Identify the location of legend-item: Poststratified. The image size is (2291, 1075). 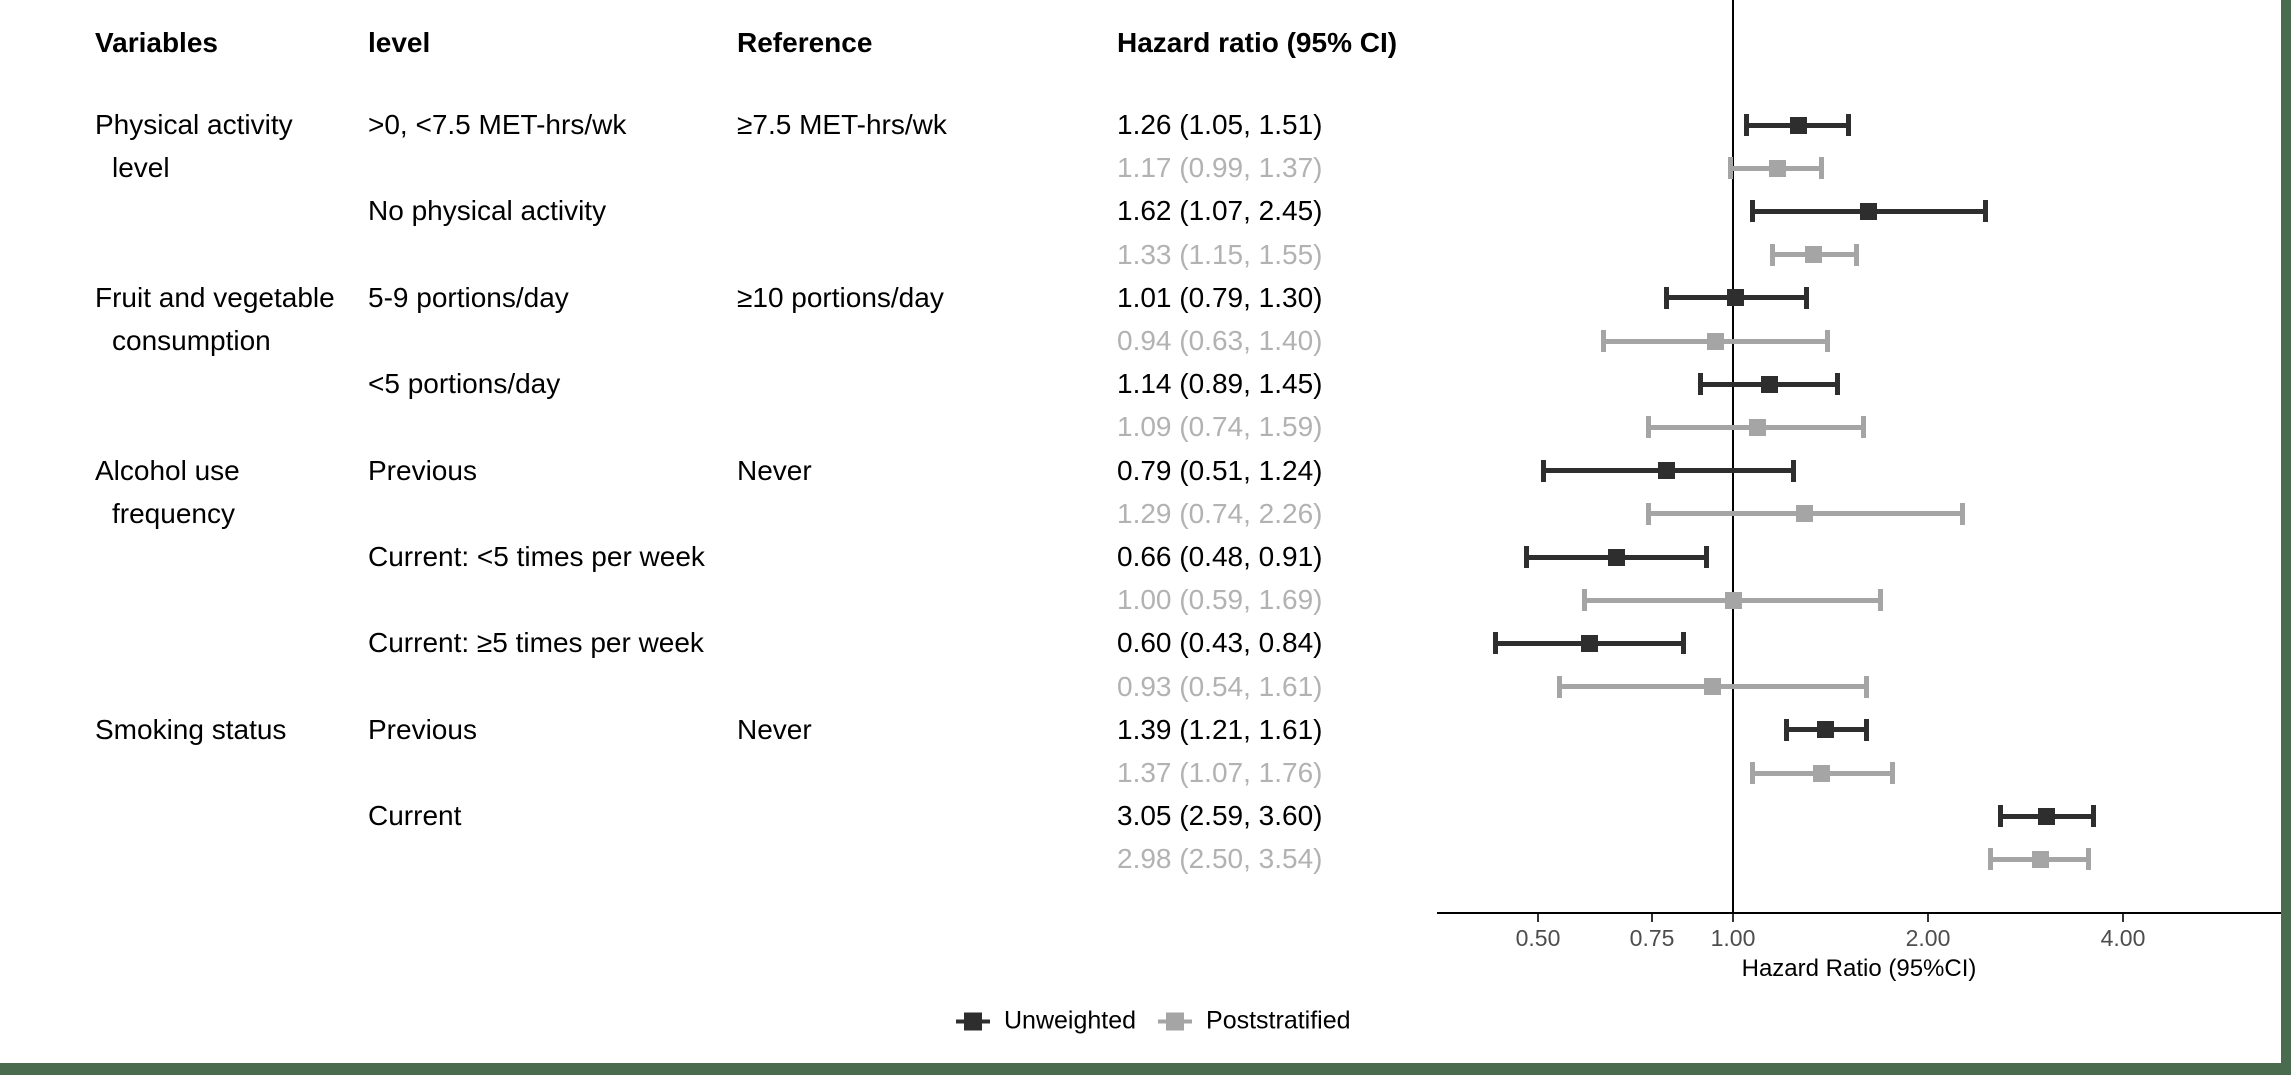
(1254, 1021).